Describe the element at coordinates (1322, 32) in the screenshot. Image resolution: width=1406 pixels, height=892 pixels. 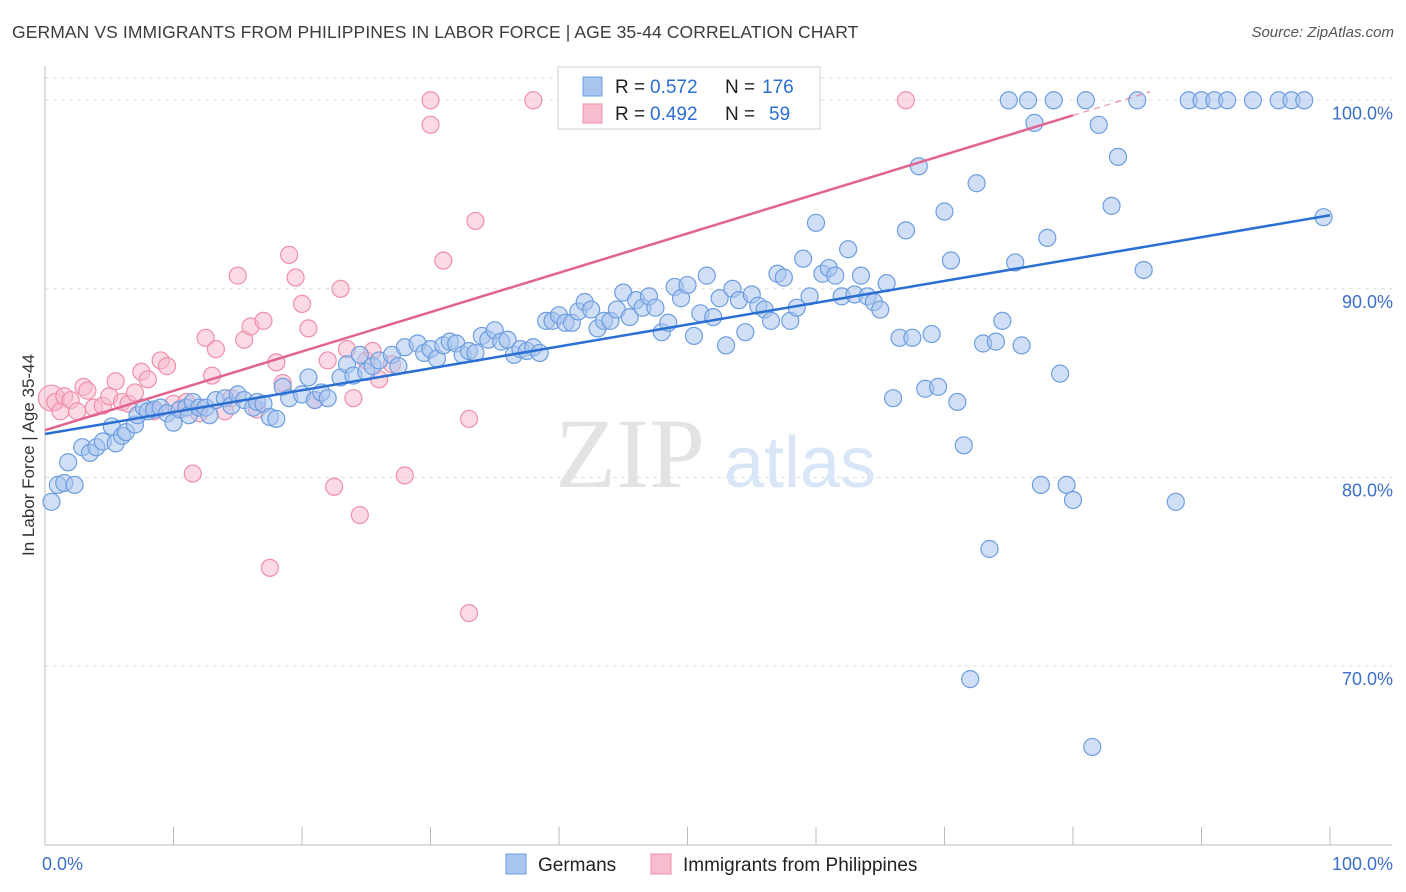
I see `source-label: Source: ZipAtlas.com` at that location.